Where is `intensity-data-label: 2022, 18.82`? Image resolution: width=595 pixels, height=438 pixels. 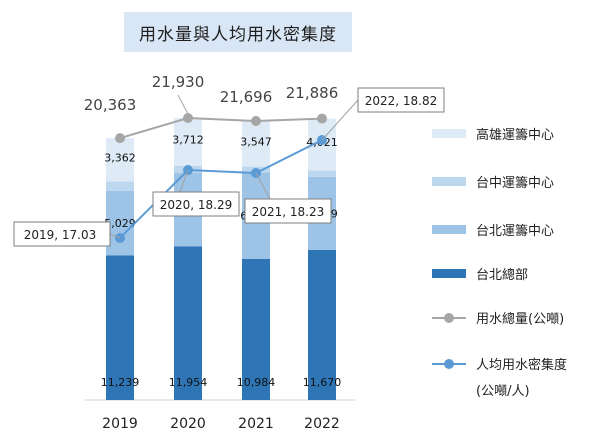
intensity-data-label: 2022, 18.82 is located at coordinates (401, 101).